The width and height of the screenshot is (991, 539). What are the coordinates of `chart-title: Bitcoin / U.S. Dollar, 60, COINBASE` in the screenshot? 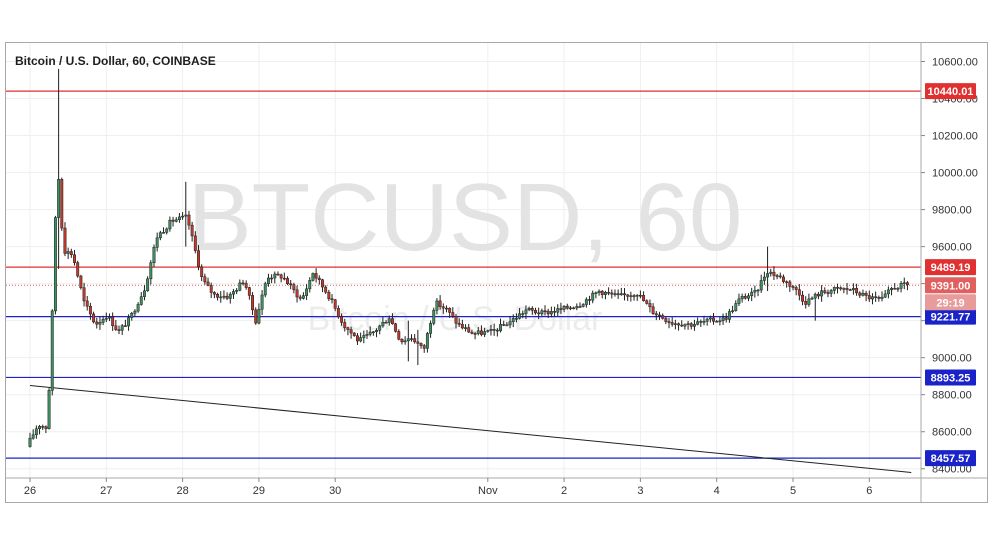 It's located at (115, 61).